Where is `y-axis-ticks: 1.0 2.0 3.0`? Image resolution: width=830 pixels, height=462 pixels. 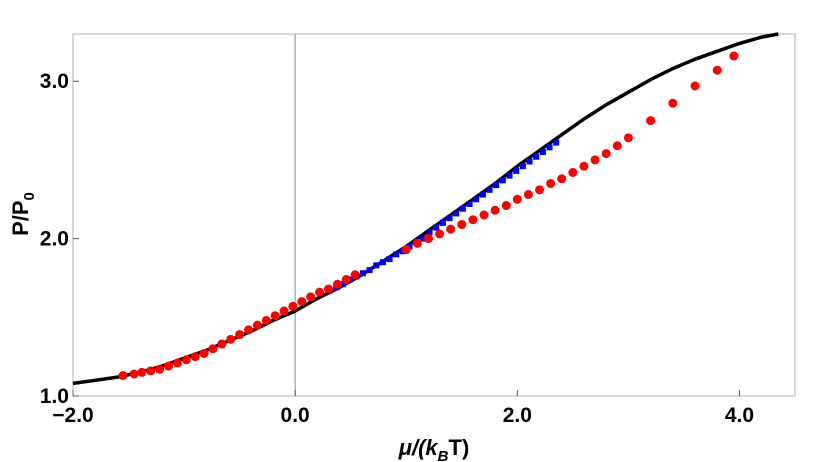
y-axis-ticks: 1.0 2.0 3.0 is located at coordinates (59, 239).